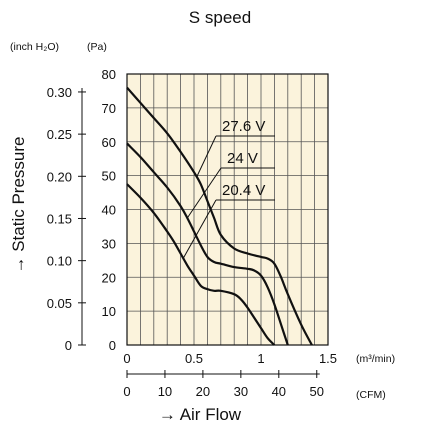  Describe the element at coordinates (242, 158) in the screenshot. I see `series-label: 24 V` at that location.